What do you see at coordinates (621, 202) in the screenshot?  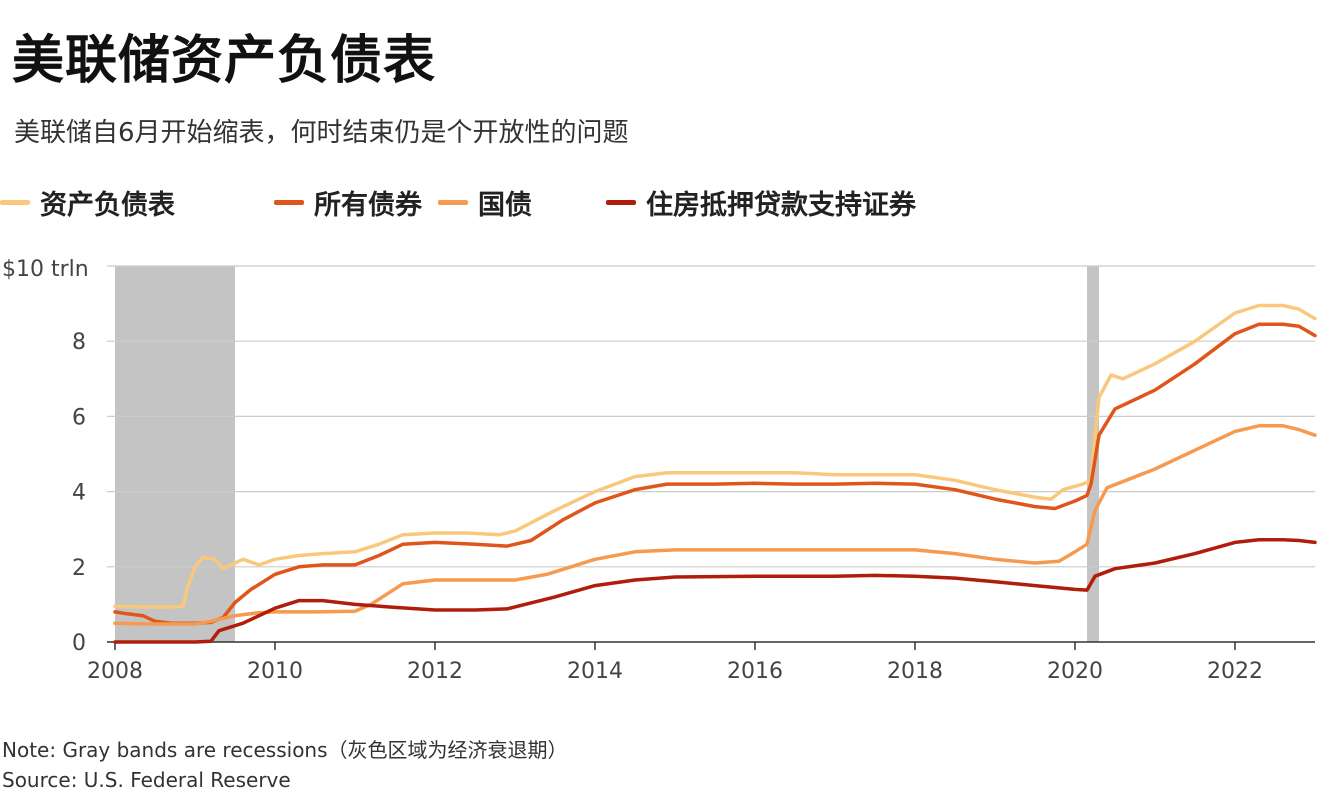 I see `legend-swatch-mbs` at bounding box center [621, 202].